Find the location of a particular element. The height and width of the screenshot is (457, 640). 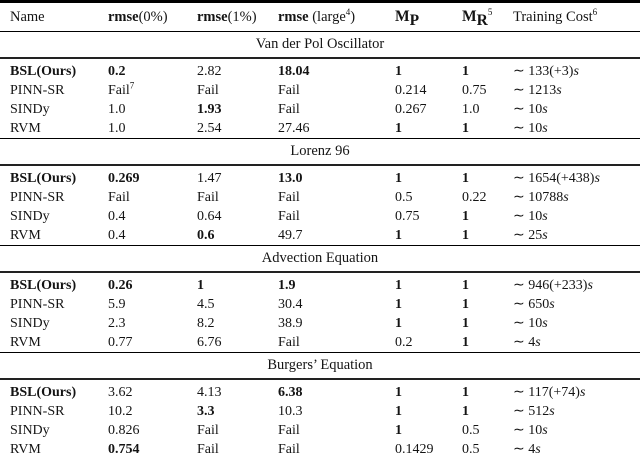

value-cell: ∼ 1213s is located at coordinates (576, 90).